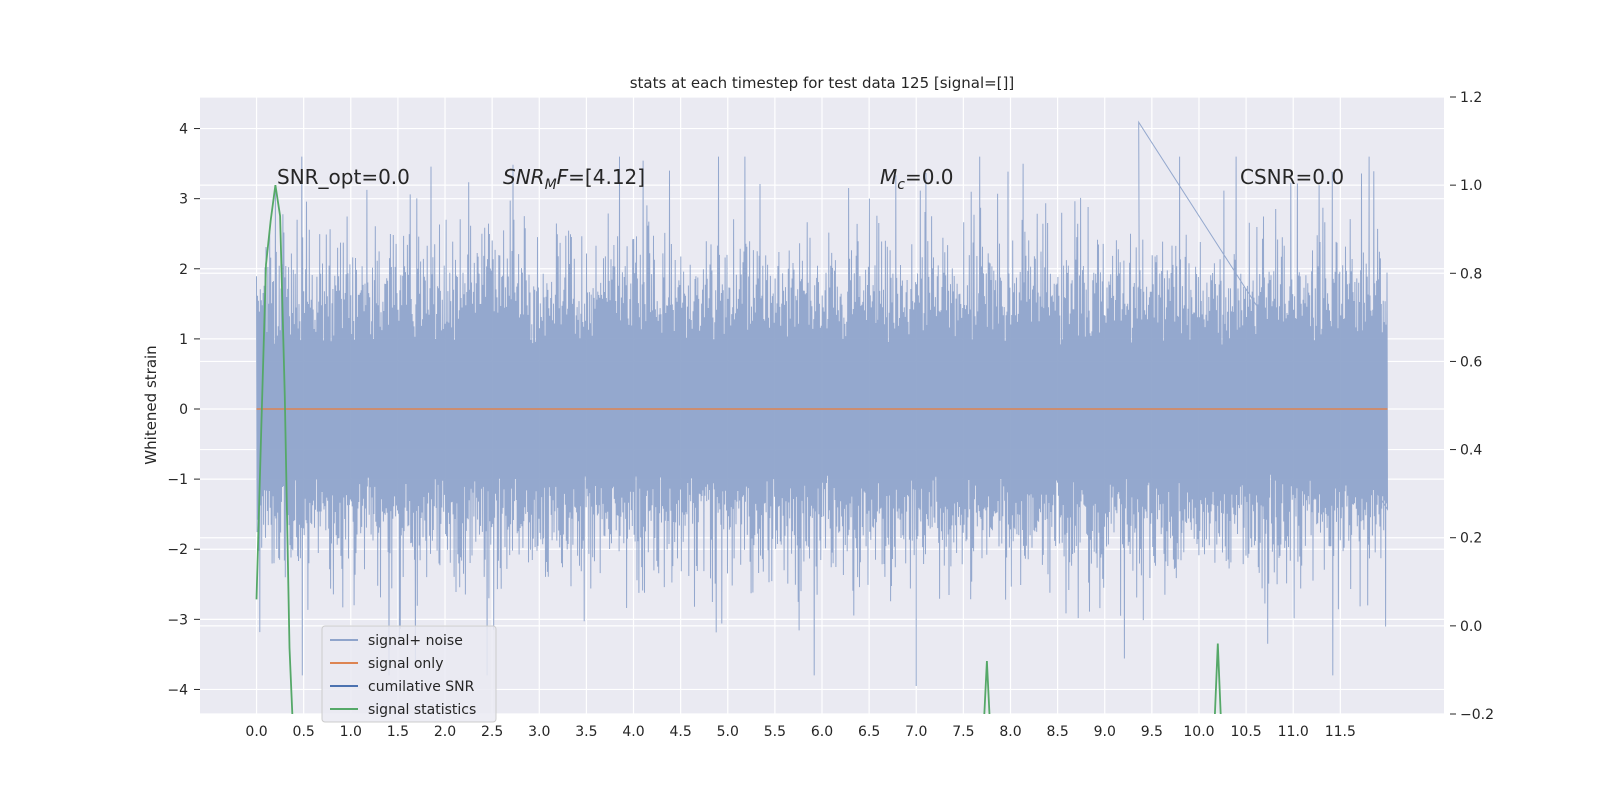 The width and height of the screenshot is (1600, 800). I want to click on legend-label: signal+ noise, so click(415, 641).